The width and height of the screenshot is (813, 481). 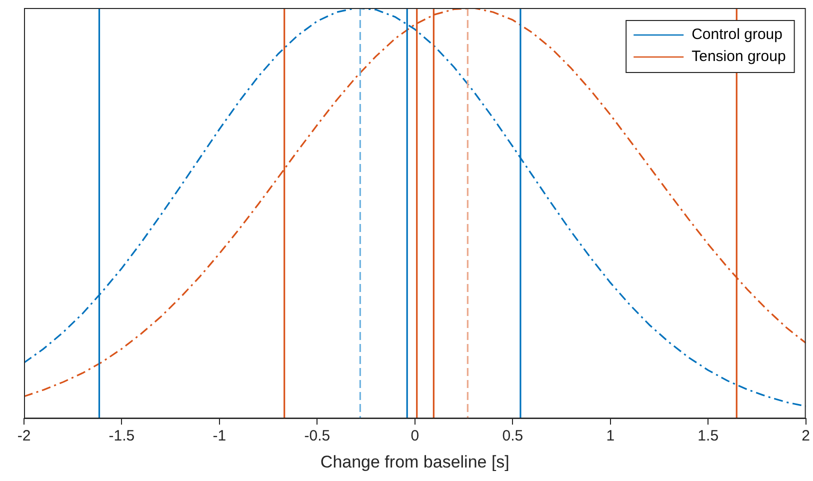 I want to click on x-tick-label: -1, so click(x=219, y=436).